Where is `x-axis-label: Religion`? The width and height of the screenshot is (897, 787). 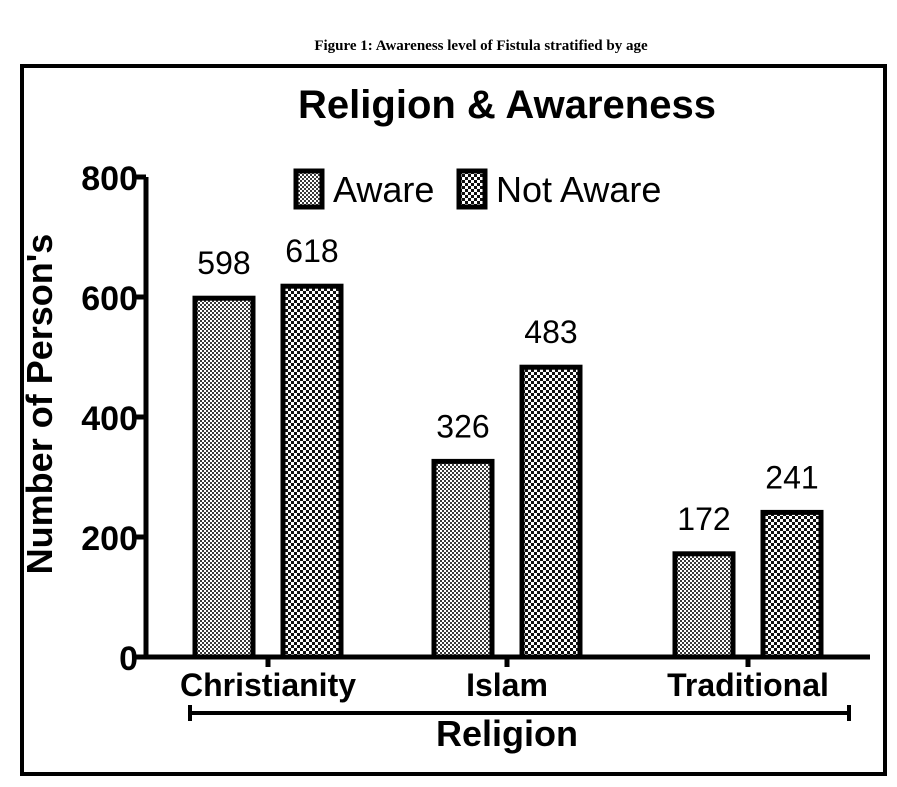 x-axis-label: Religion is located at coordinates (507, 733).